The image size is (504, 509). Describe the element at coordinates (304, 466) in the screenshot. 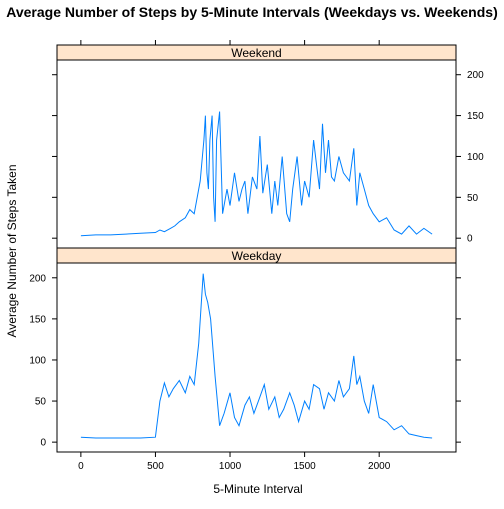

I see `x-tick-label: 1500` at that location.